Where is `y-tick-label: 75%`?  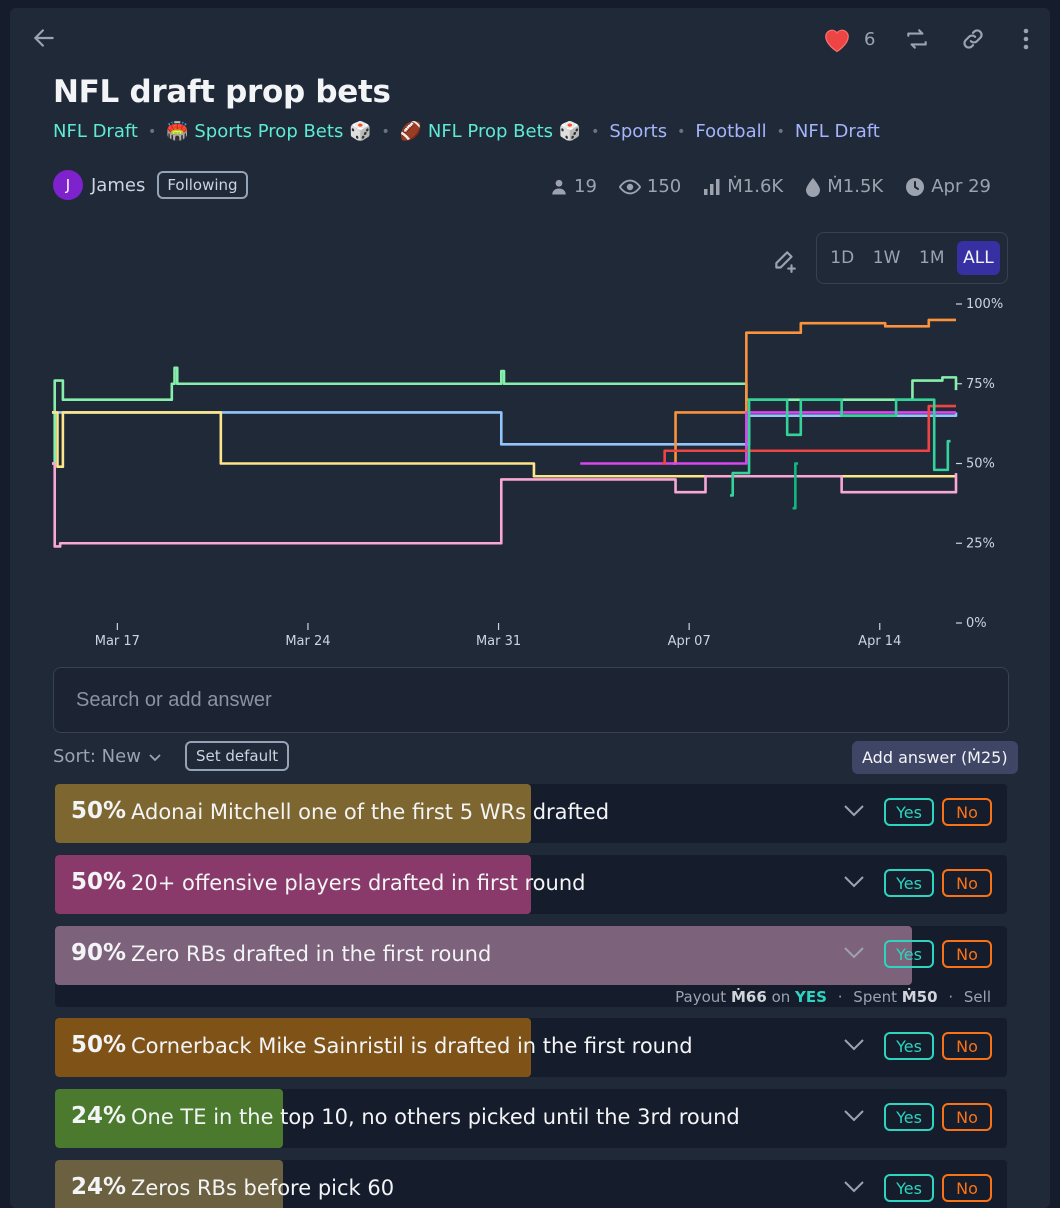 y-tick-label: 75% is located at coordinates (980, 384).